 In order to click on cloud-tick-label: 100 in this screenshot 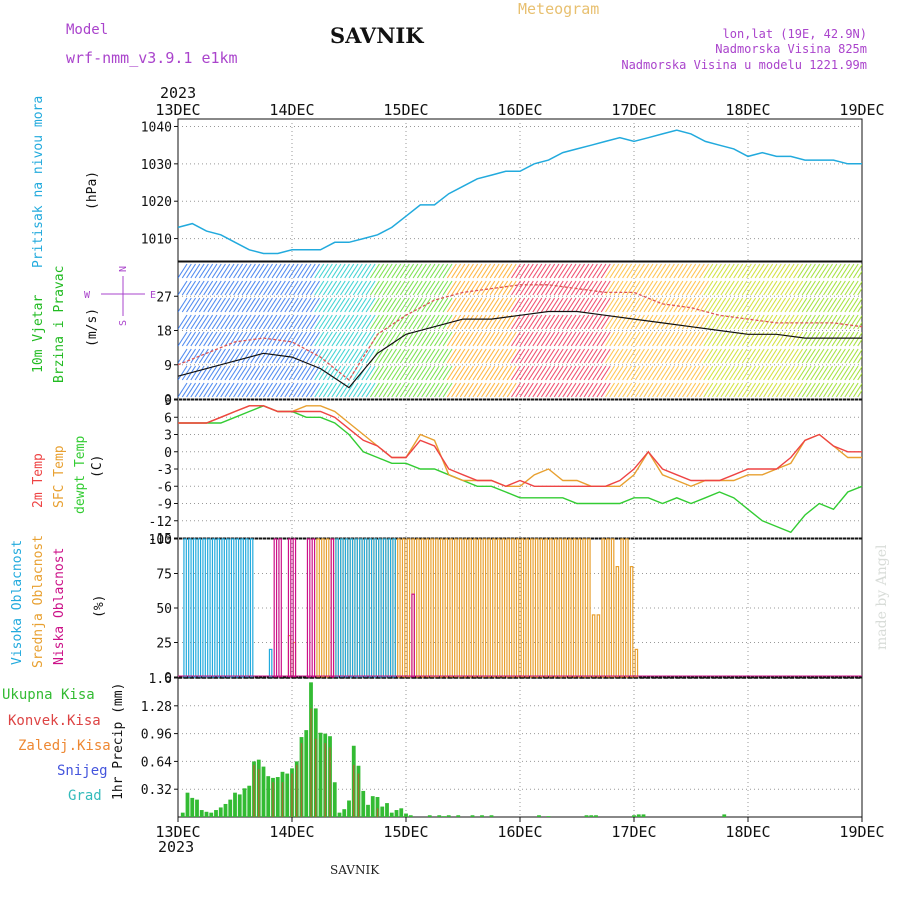, I will do `click(160, 540)`.